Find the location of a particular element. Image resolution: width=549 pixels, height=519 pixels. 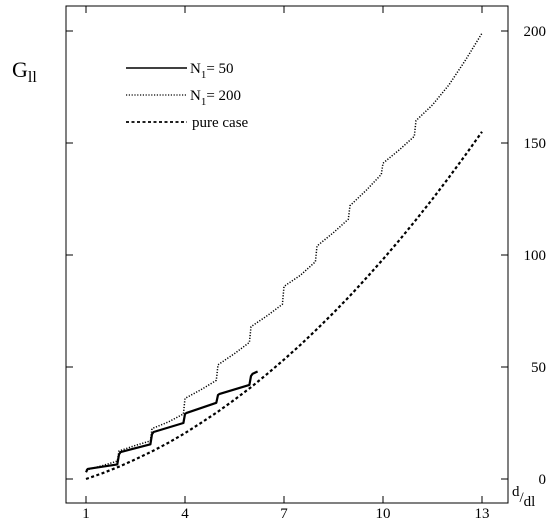

y-tick-label: 0 is located at coordinates (543, 480).